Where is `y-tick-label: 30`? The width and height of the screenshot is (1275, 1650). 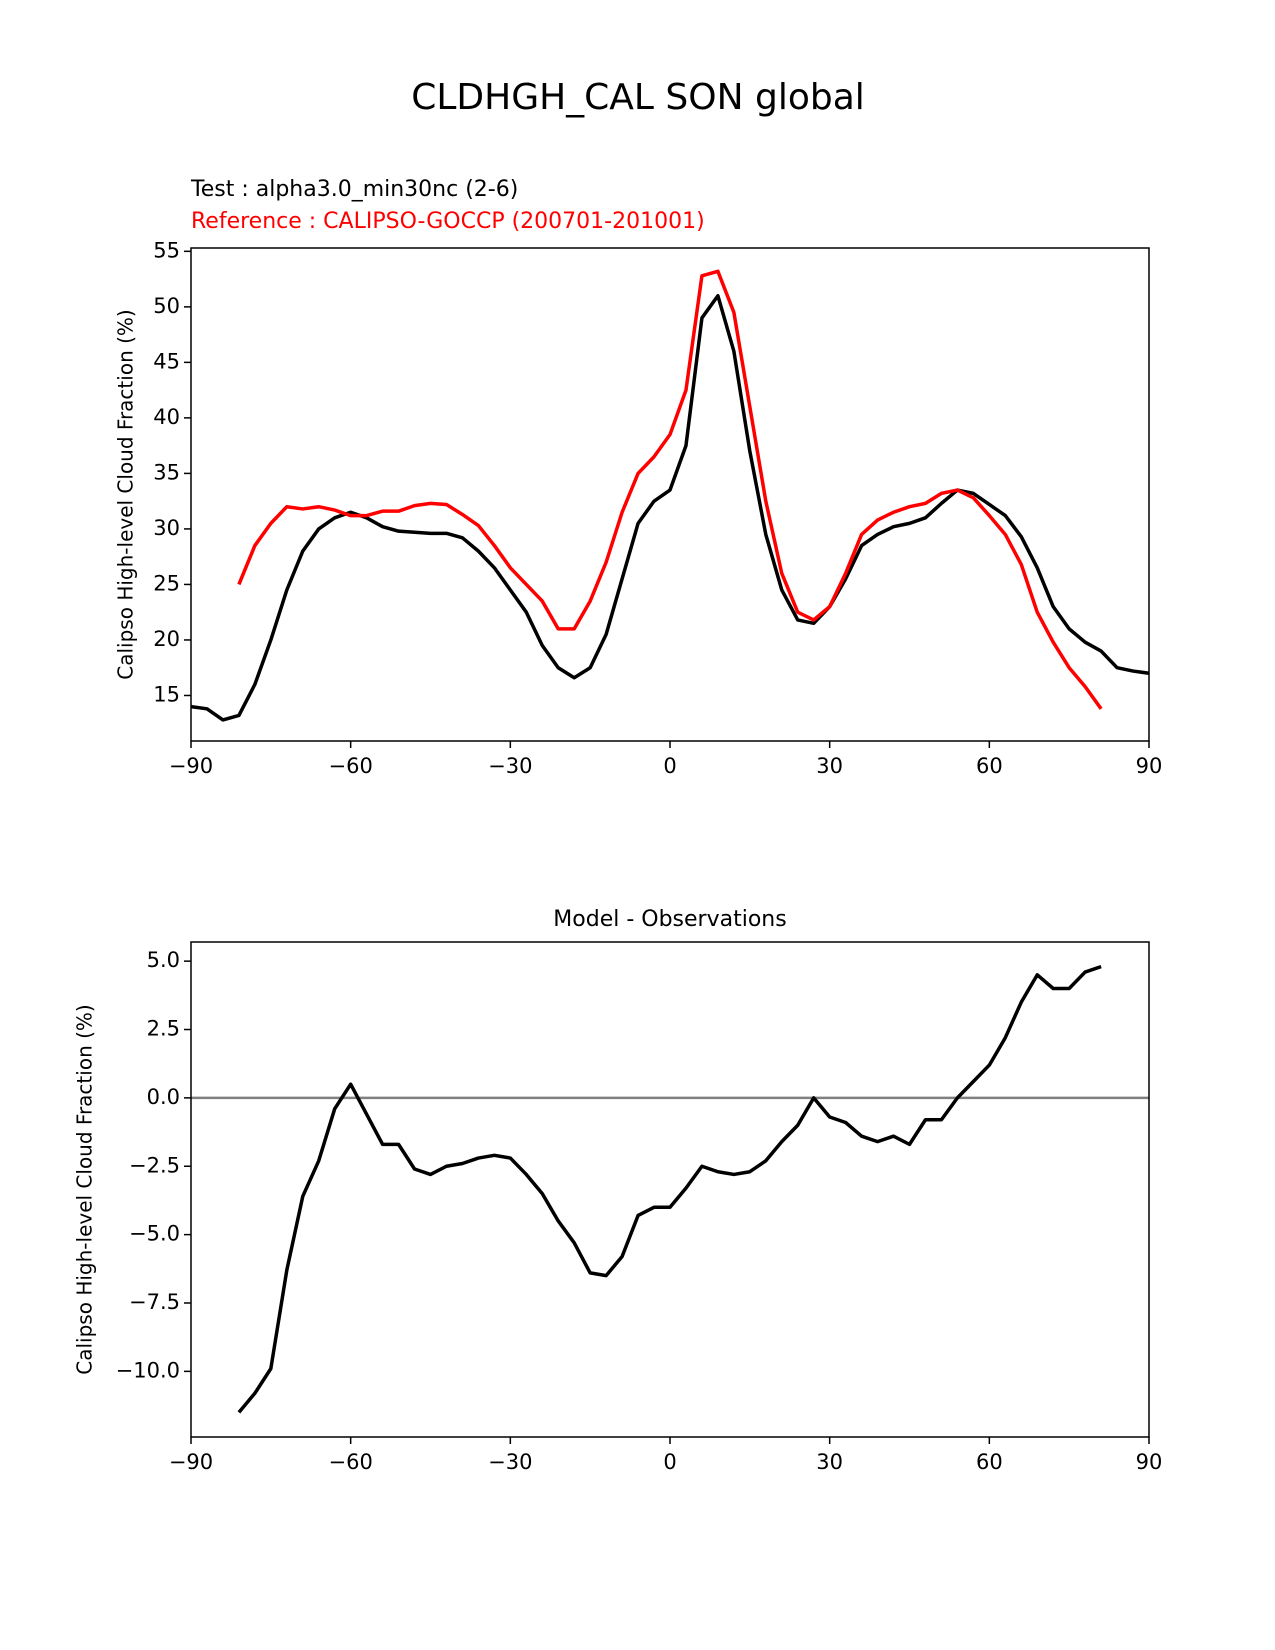
y-tick-label: 30 is located at coordinates (166, 528).